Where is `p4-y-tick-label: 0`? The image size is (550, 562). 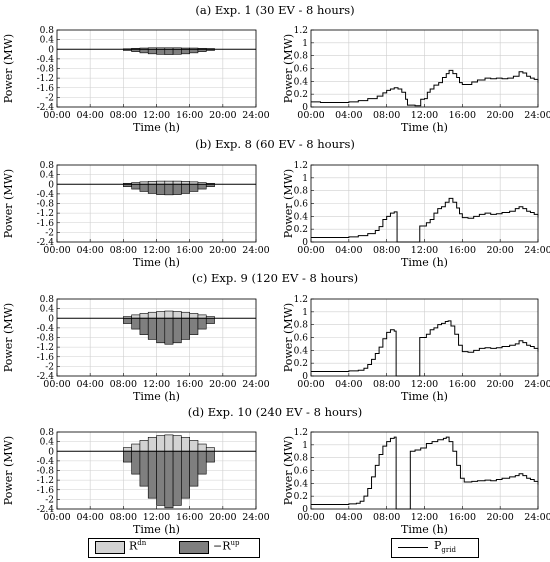 p4-y-tick-label: 0 is located at coordinates (305, 243).